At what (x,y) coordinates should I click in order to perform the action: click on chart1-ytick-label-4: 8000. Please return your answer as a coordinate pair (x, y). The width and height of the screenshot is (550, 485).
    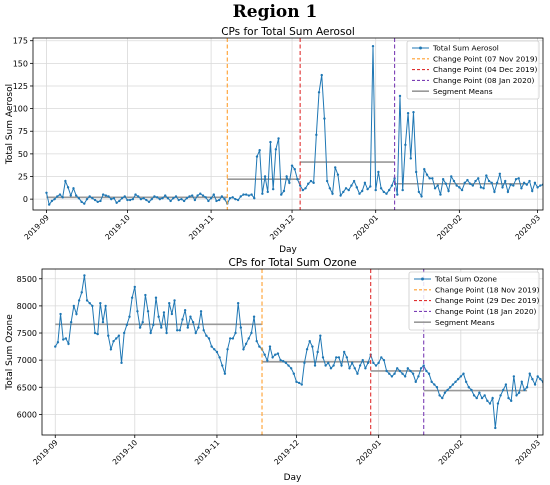
    Looking at the image, I should click on (27, 306).